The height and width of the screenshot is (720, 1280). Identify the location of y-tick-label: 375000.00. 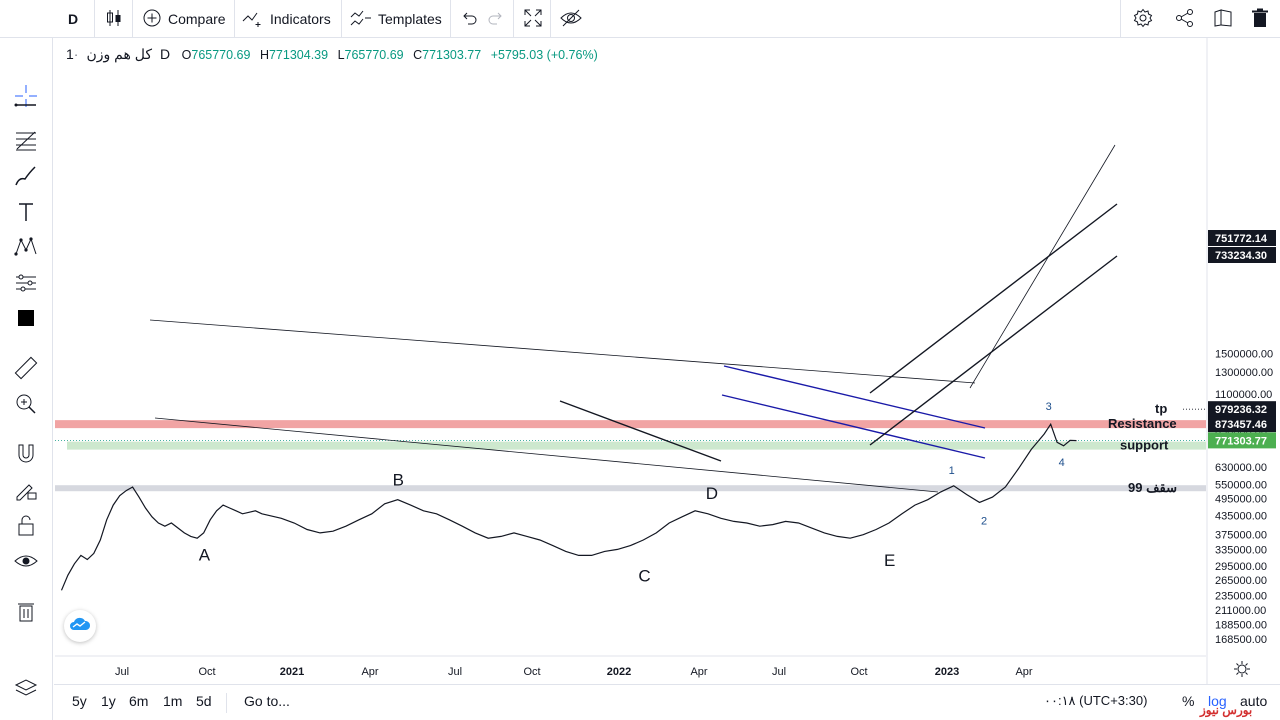
(1241, 536).